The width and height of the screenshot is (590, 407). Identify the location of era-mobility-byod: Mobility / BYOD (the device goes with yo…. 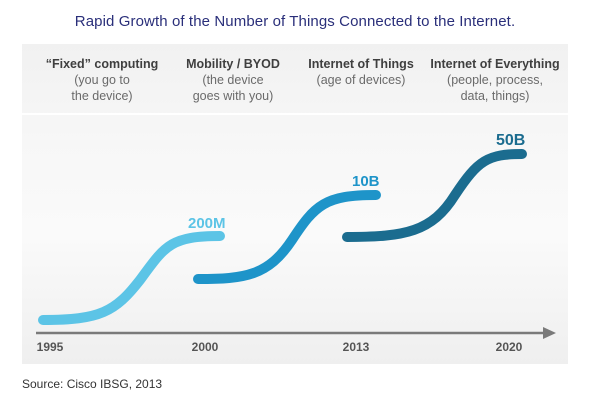
(233, 80).